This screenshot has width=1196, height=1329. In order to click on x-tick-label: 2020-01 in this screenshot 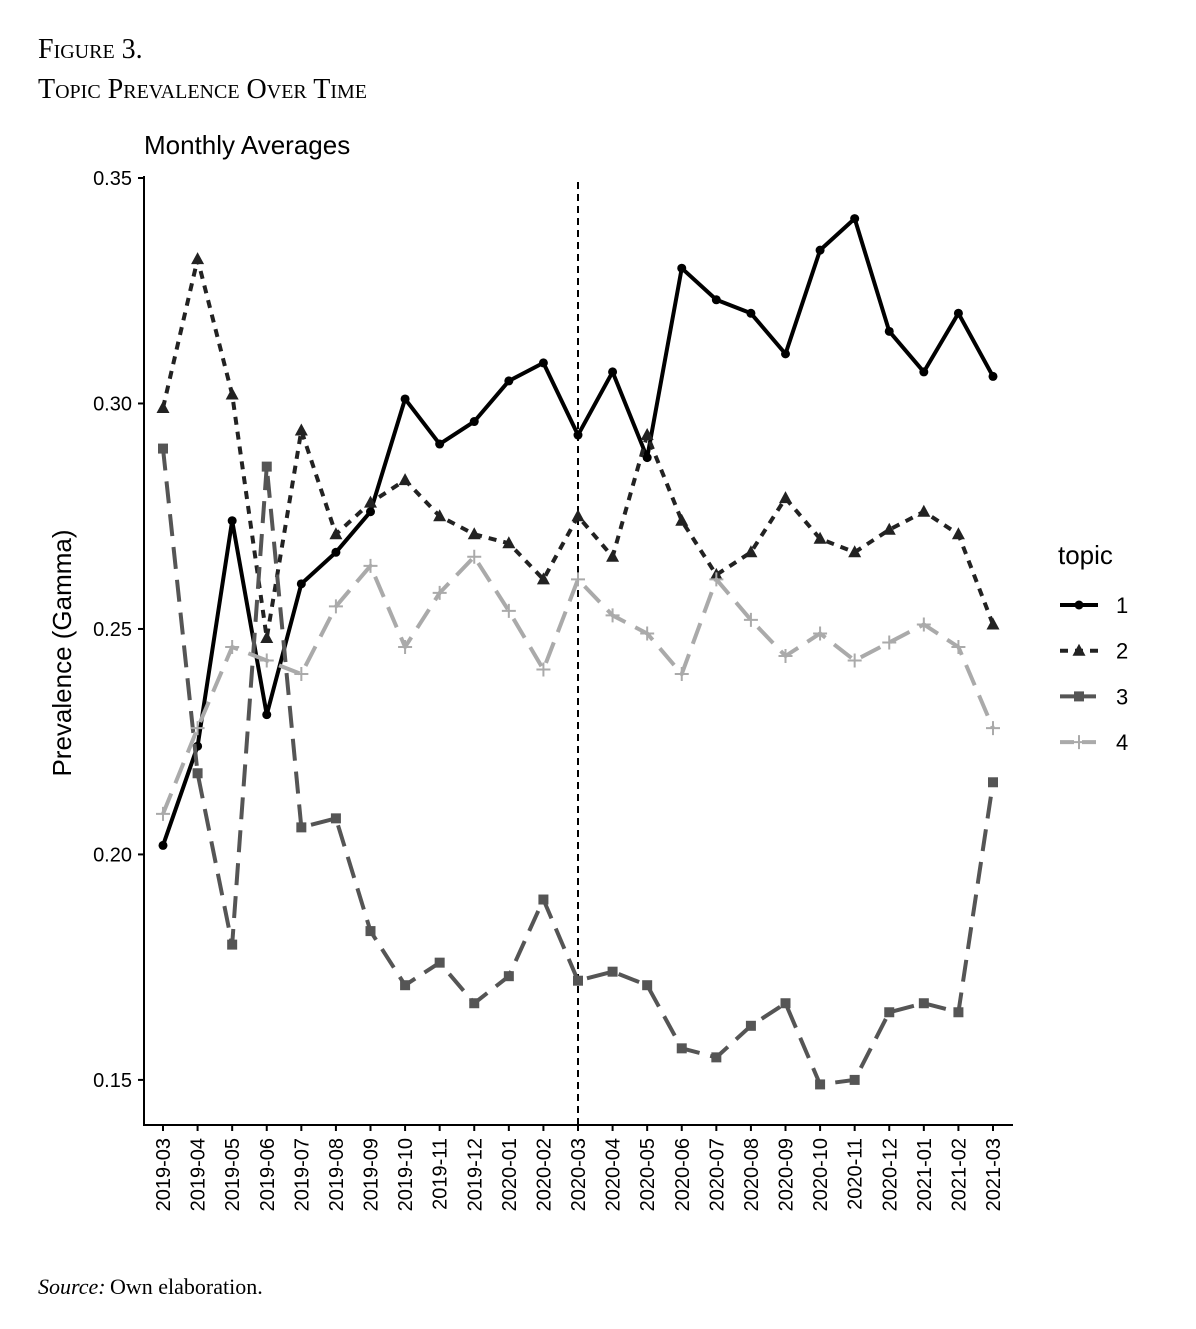, I will do `click(510, 1174)`.